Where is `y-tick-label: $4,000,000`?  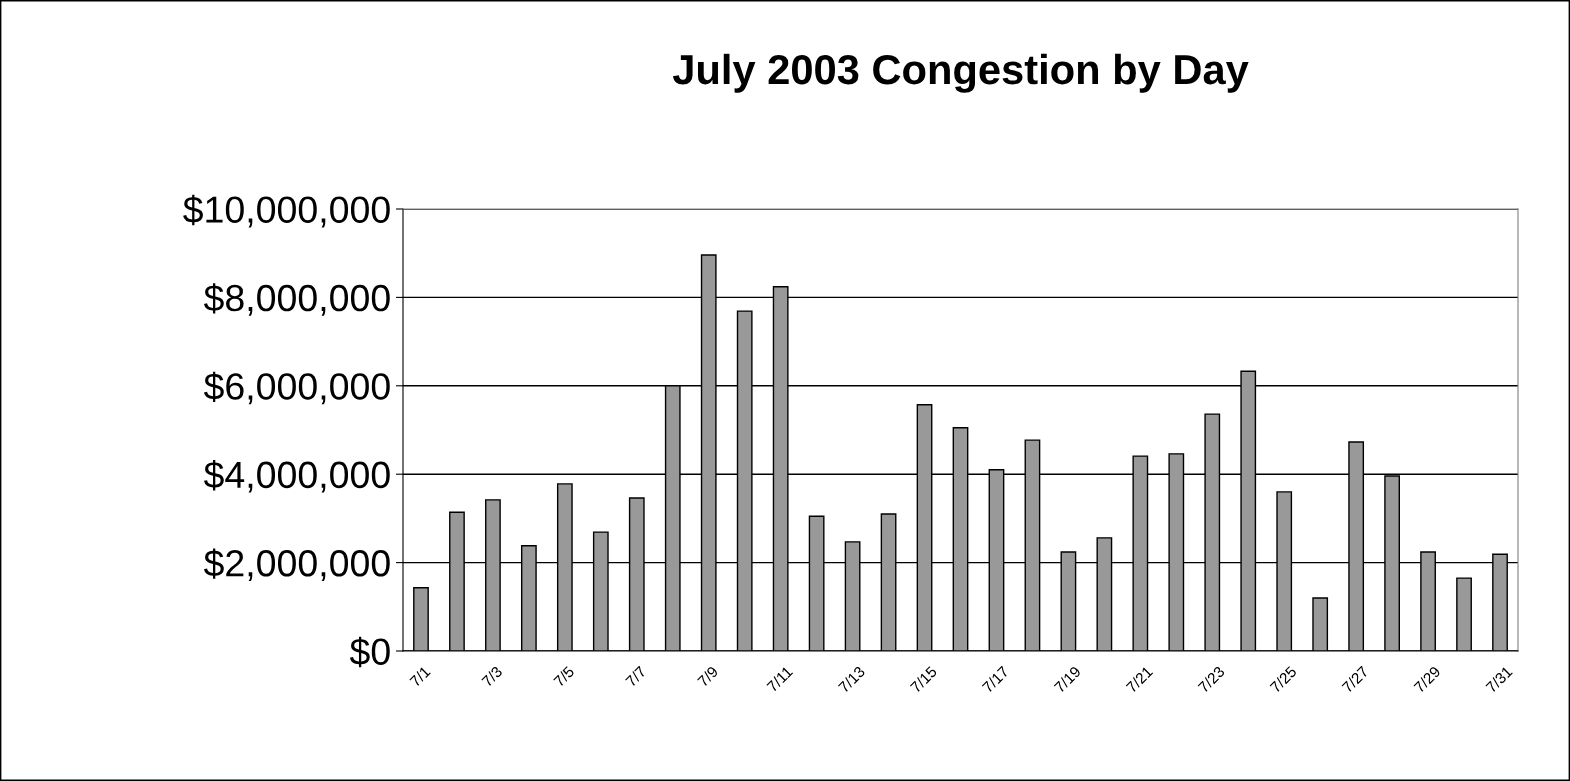 y-tick-label: $4,000,000 is located at coordinates (296, 476).